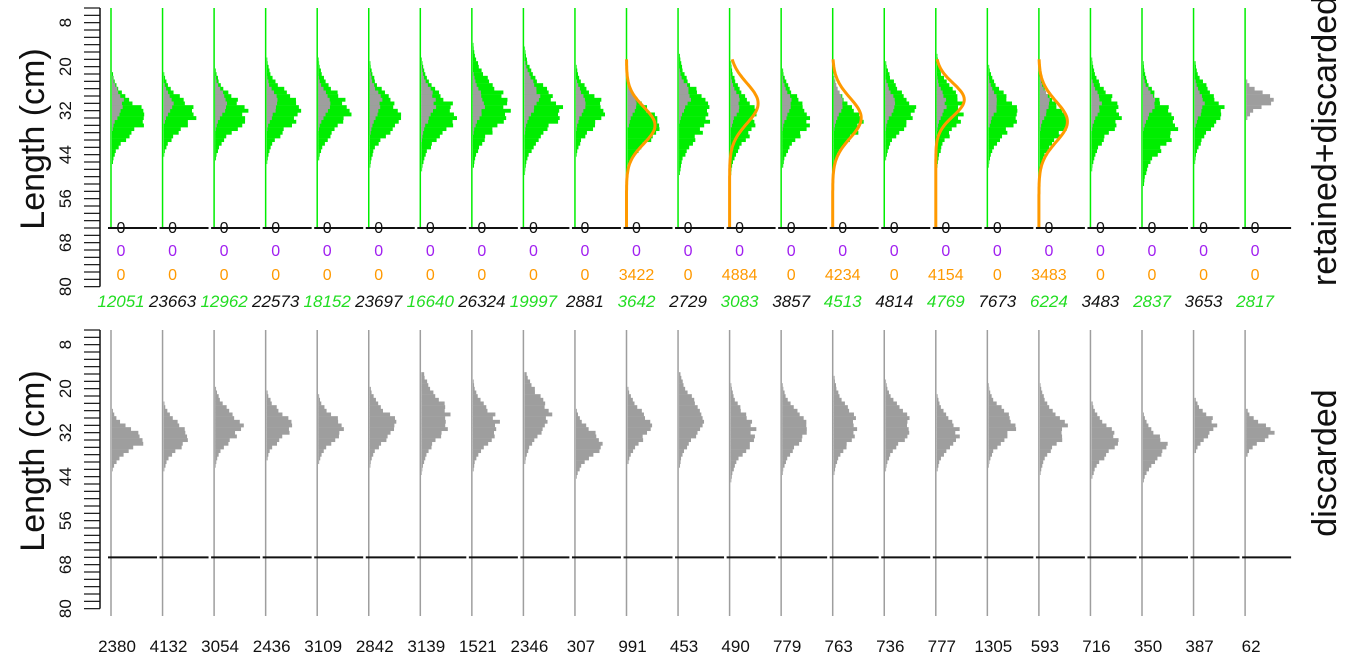 This screenshot has width=1349, height=661. I want to click on bottom-y-tick-label: 8, so click(65, 344).